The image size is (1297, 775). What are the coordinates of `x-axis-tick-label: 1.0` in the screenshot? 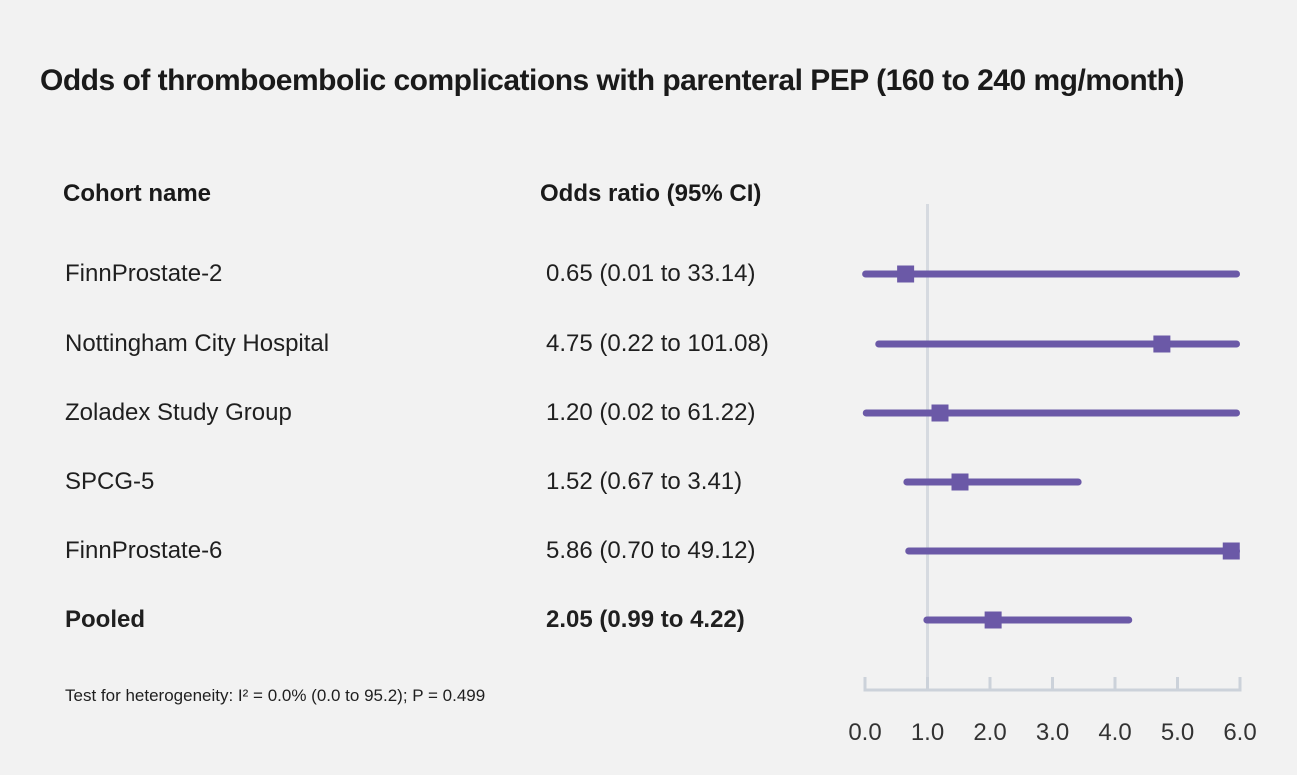 It's located at (927, 732).